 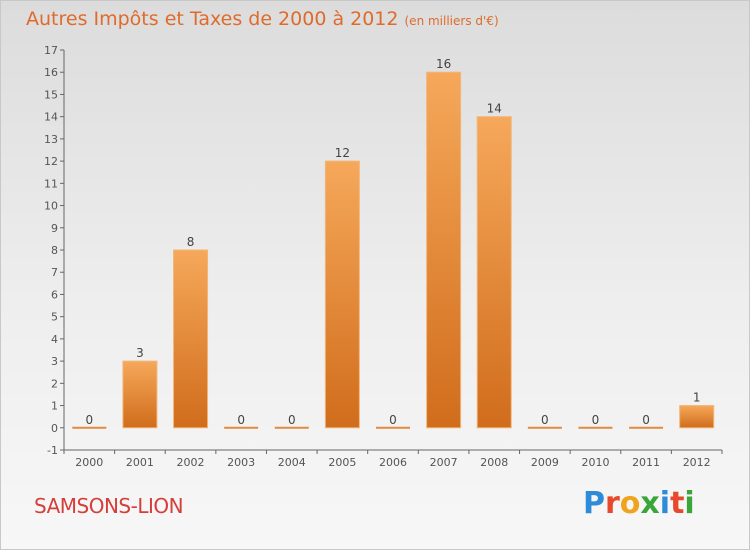 I want to click on x-tick-label: 2011, so click(x=646, y=462).